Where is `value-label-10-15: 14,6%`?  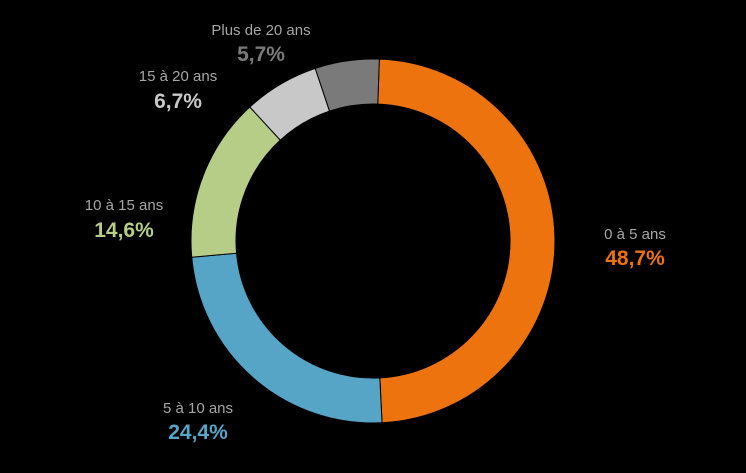
value-label-10-15: 14,6% is located at coordinates (124, 230).